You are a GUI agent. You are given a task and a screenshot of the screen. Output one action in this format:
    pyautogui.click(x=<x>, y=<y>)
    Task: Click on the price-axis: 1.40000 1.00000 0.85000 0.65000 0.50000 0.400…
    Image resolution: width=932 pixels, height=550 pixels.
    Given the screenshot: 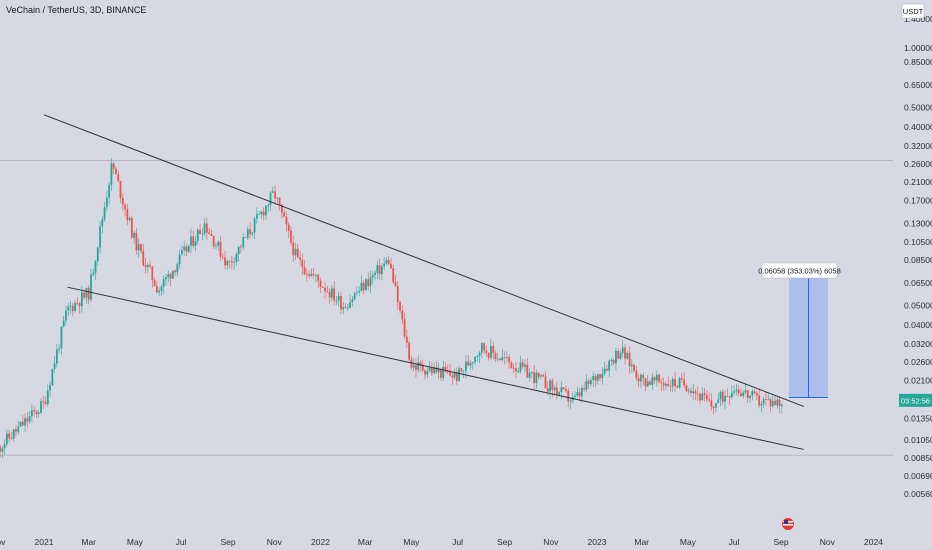 What is the action you would take?
    pyautogui.click(x=915, y=256)
    